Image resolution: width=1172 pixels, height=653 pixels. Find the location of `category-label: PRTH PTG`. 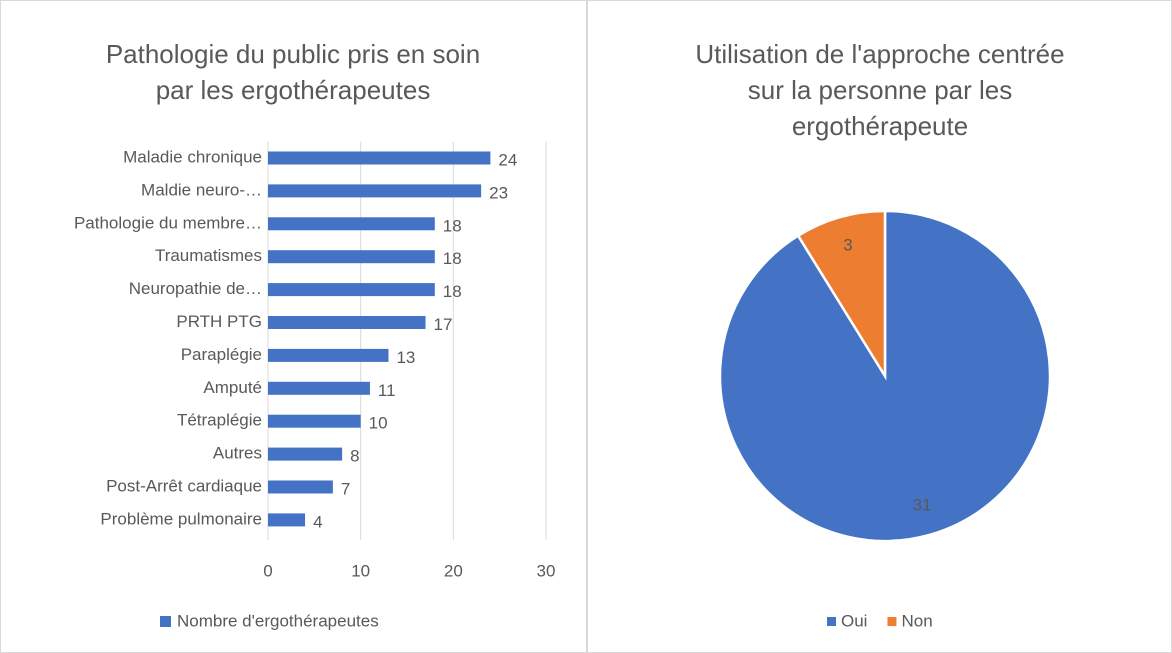

category-label: PRTH PTG is located at coordinates (219, 321).